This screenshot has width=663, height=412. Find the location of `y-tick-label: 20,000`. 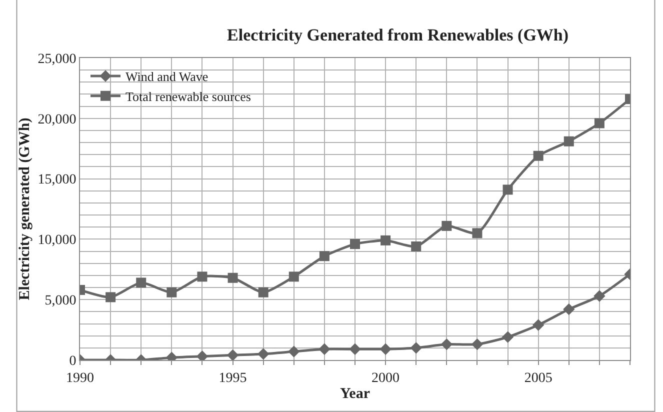

y-tick-label: 20,000 is located at coordinates (57, 120).